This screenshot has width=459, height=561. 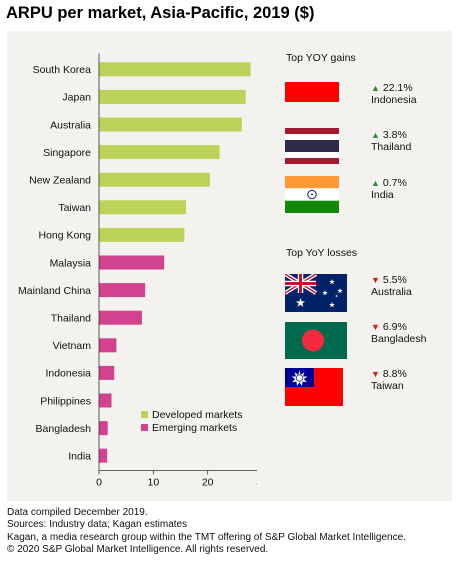 What do you see at coordinates (62, 70) in the screenshot?
I see `category-label: South Korea` at bounding box center [62, 70].